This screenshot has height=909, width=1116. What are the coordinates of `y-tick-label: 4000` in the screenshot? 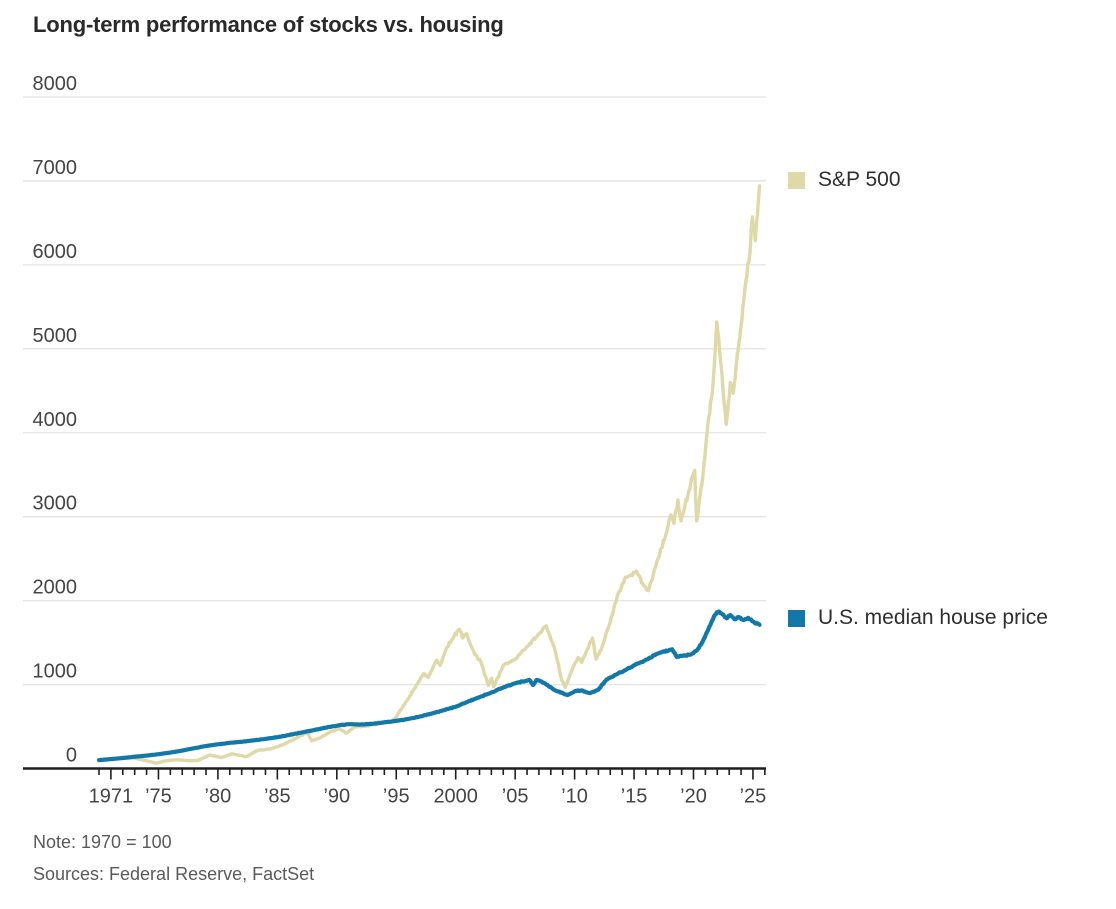 It's located at (55, 420).